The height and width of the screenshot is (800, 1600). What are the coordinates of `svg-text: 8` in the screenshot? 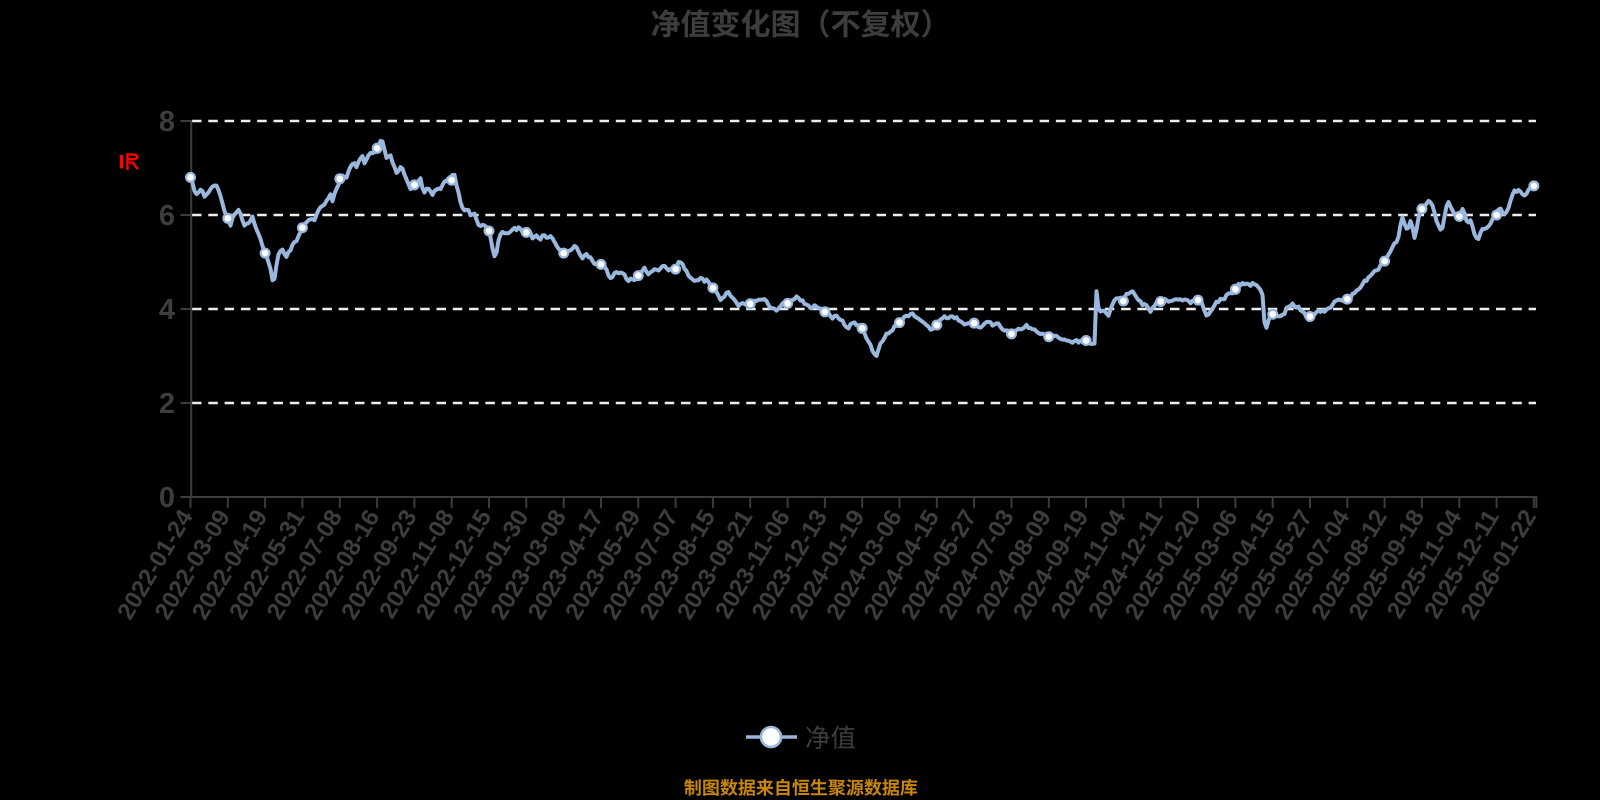 It's located at (167, 122).